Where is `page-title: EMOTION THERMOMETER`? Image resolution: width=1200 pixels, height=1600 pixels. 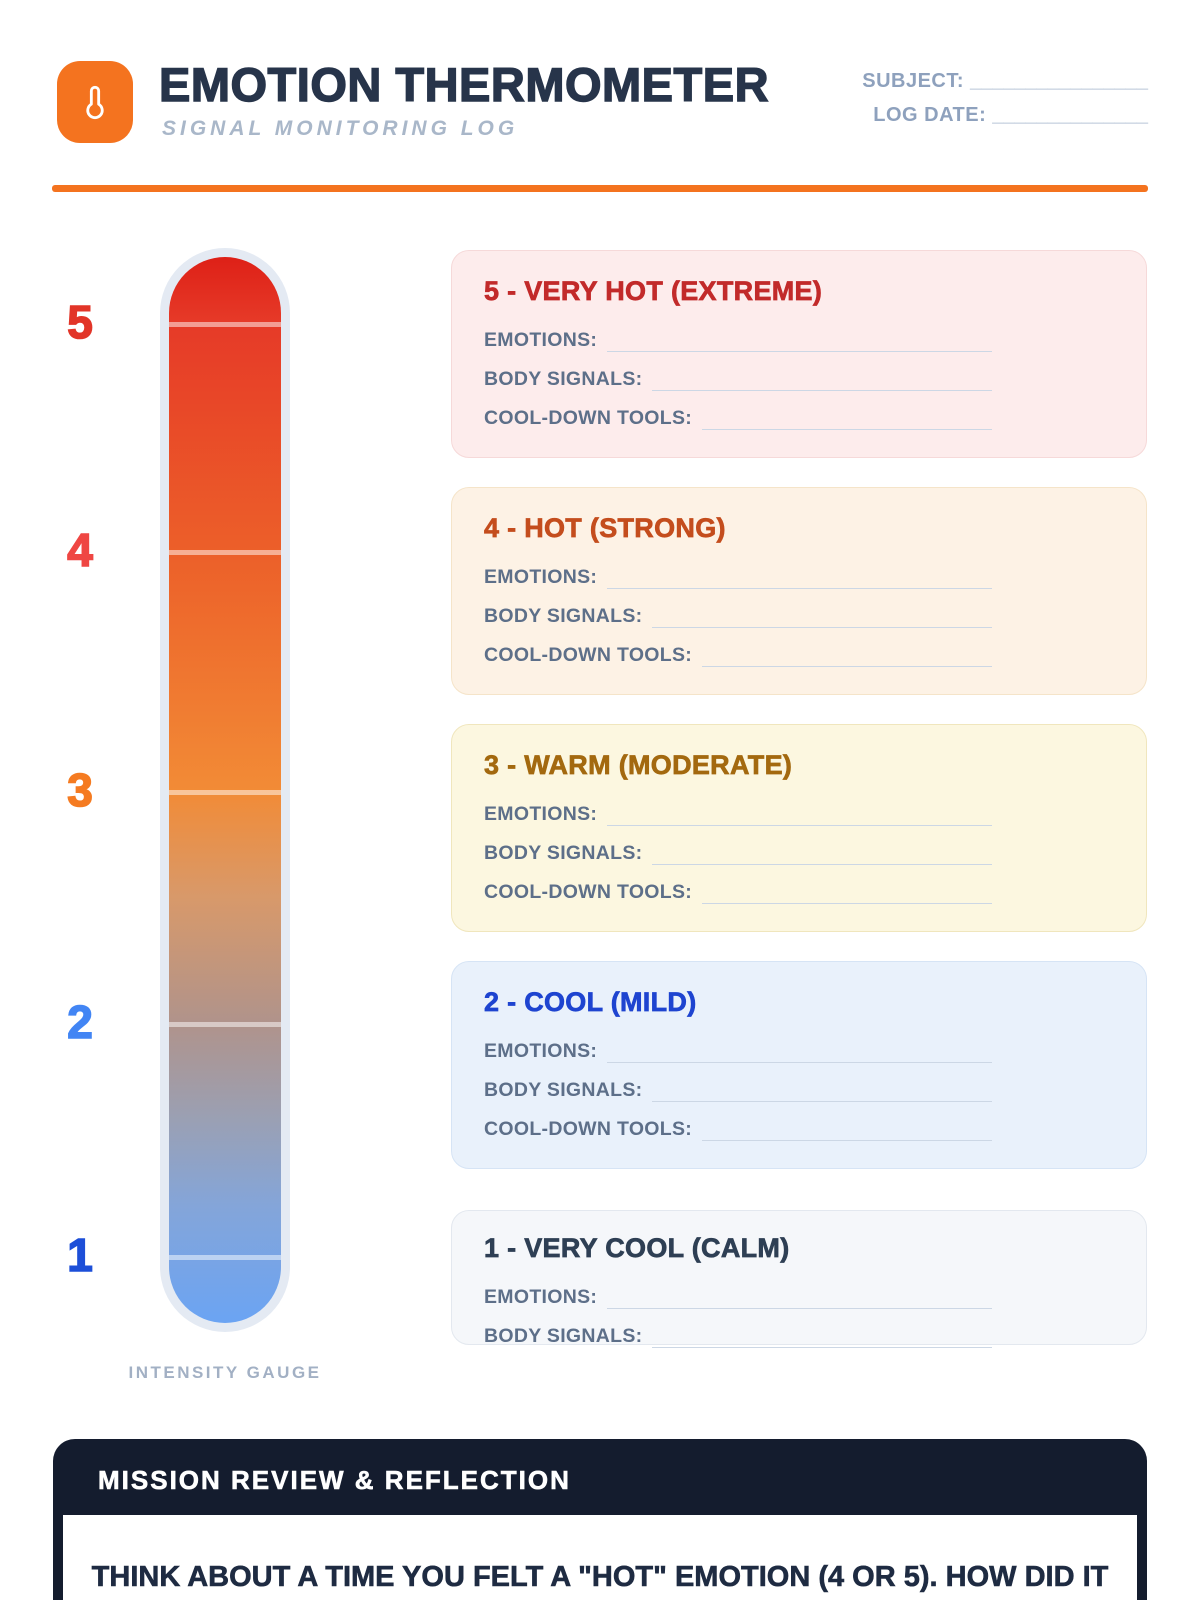
page-title: EMOTION THERMOMETER is located at coordinates (464, 84).